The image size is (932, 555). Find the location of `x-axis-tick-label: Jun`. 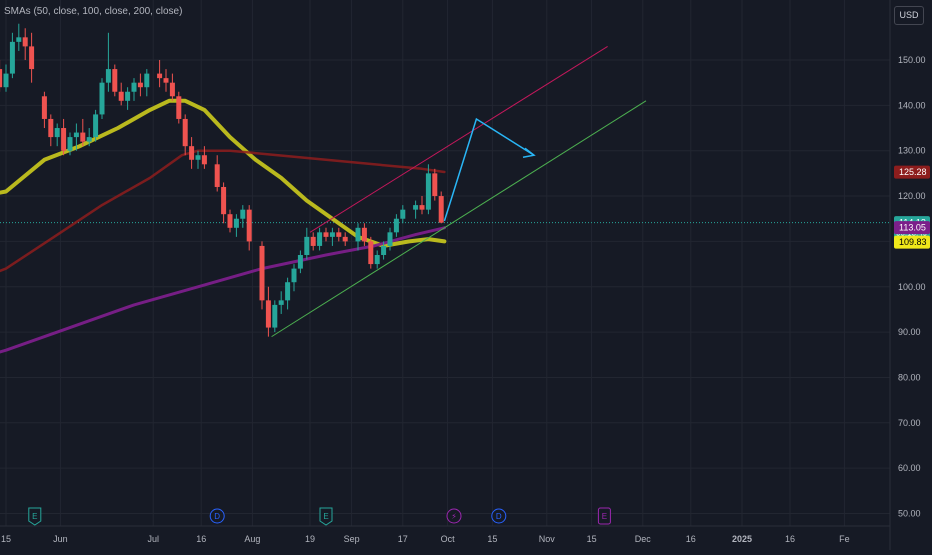

x-axis-tick-label: Jun is located at coordinates (60, 539).